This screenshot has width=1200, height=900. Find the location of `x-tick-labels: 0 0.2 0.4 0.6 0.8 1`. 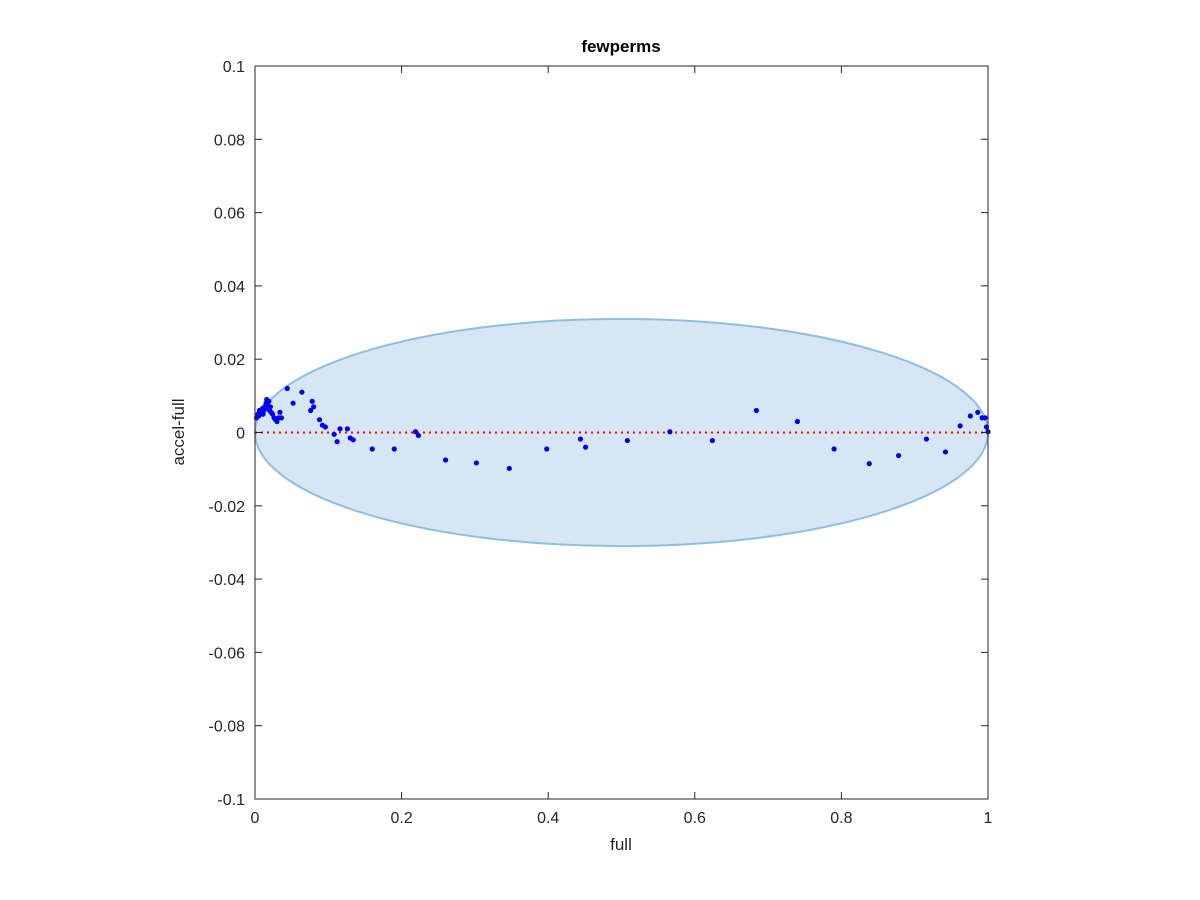

x-tick-labels: 0 0.2 0.4 0.6 0.8 1 is located at coordinates (622, 818).